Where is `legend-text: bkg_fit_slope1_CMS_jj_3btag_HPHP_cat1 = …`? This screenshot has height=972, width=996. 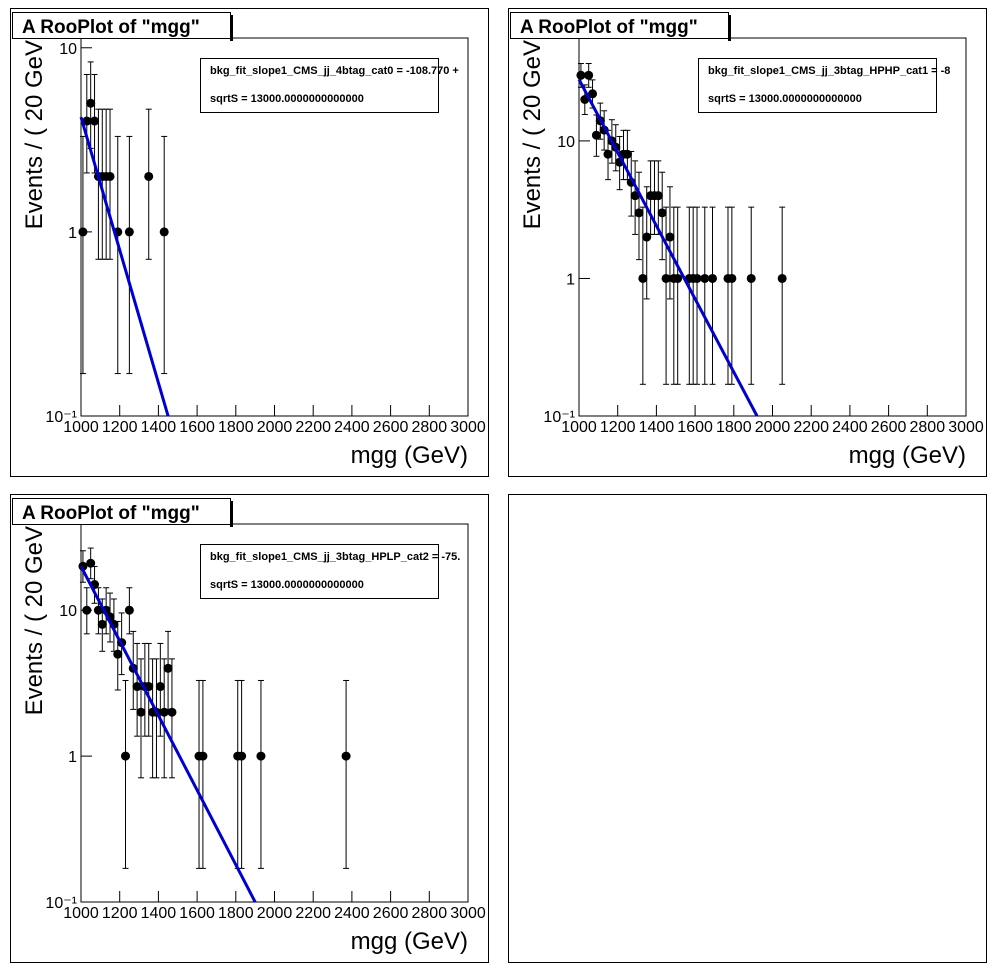 legend-text: bkg_fit_slope1_CMS_jj_3btag_HPHP_cat1 = … is located at coordinates (829, 71).